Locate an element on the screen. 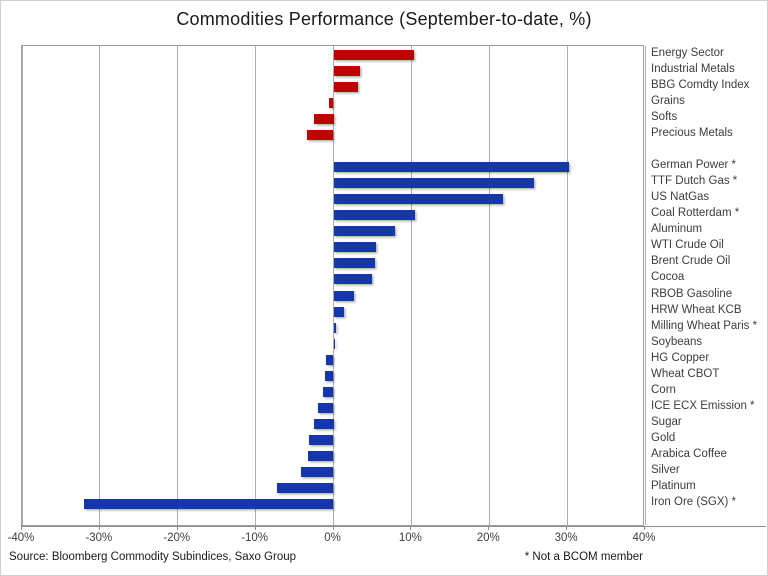 Image resolution: width=768 pixels, height=576 pixels. bar-wheat-cbot is located at coordinates (329, 375).